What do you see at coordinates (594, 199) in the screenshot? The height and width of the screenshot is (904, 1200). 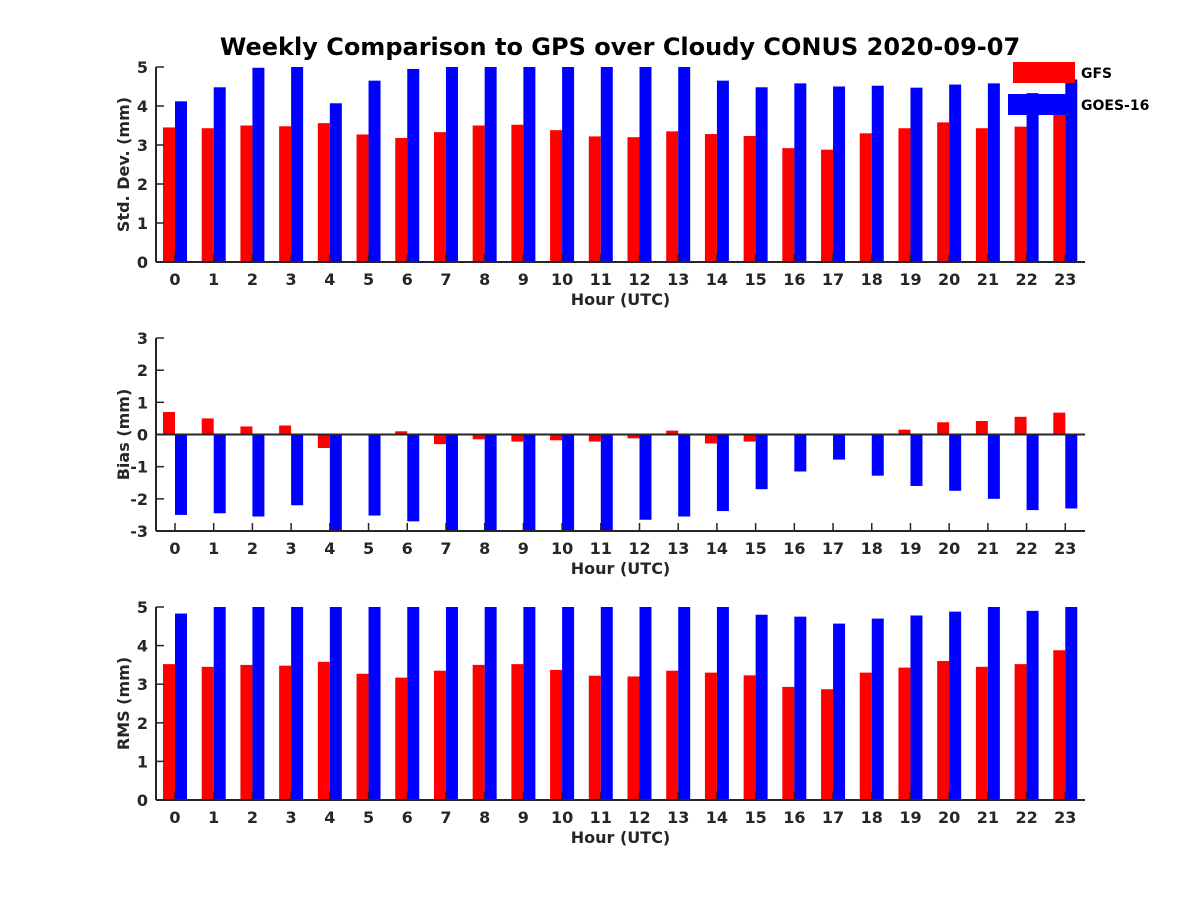 I see `bar-gfs-panel1-hour11` at bounding box center [594, 199].